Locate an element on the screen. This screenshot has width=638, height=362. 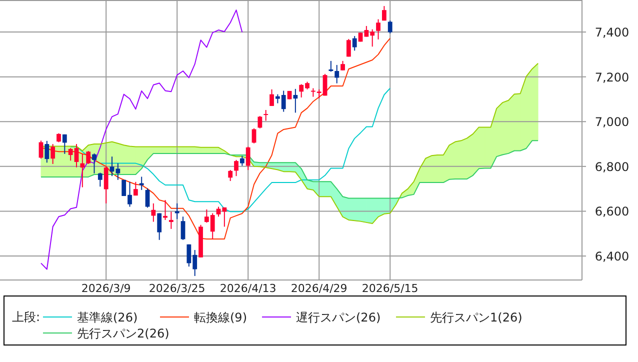
y-tick-label: 7,400 is located at coordinates (612, 33).